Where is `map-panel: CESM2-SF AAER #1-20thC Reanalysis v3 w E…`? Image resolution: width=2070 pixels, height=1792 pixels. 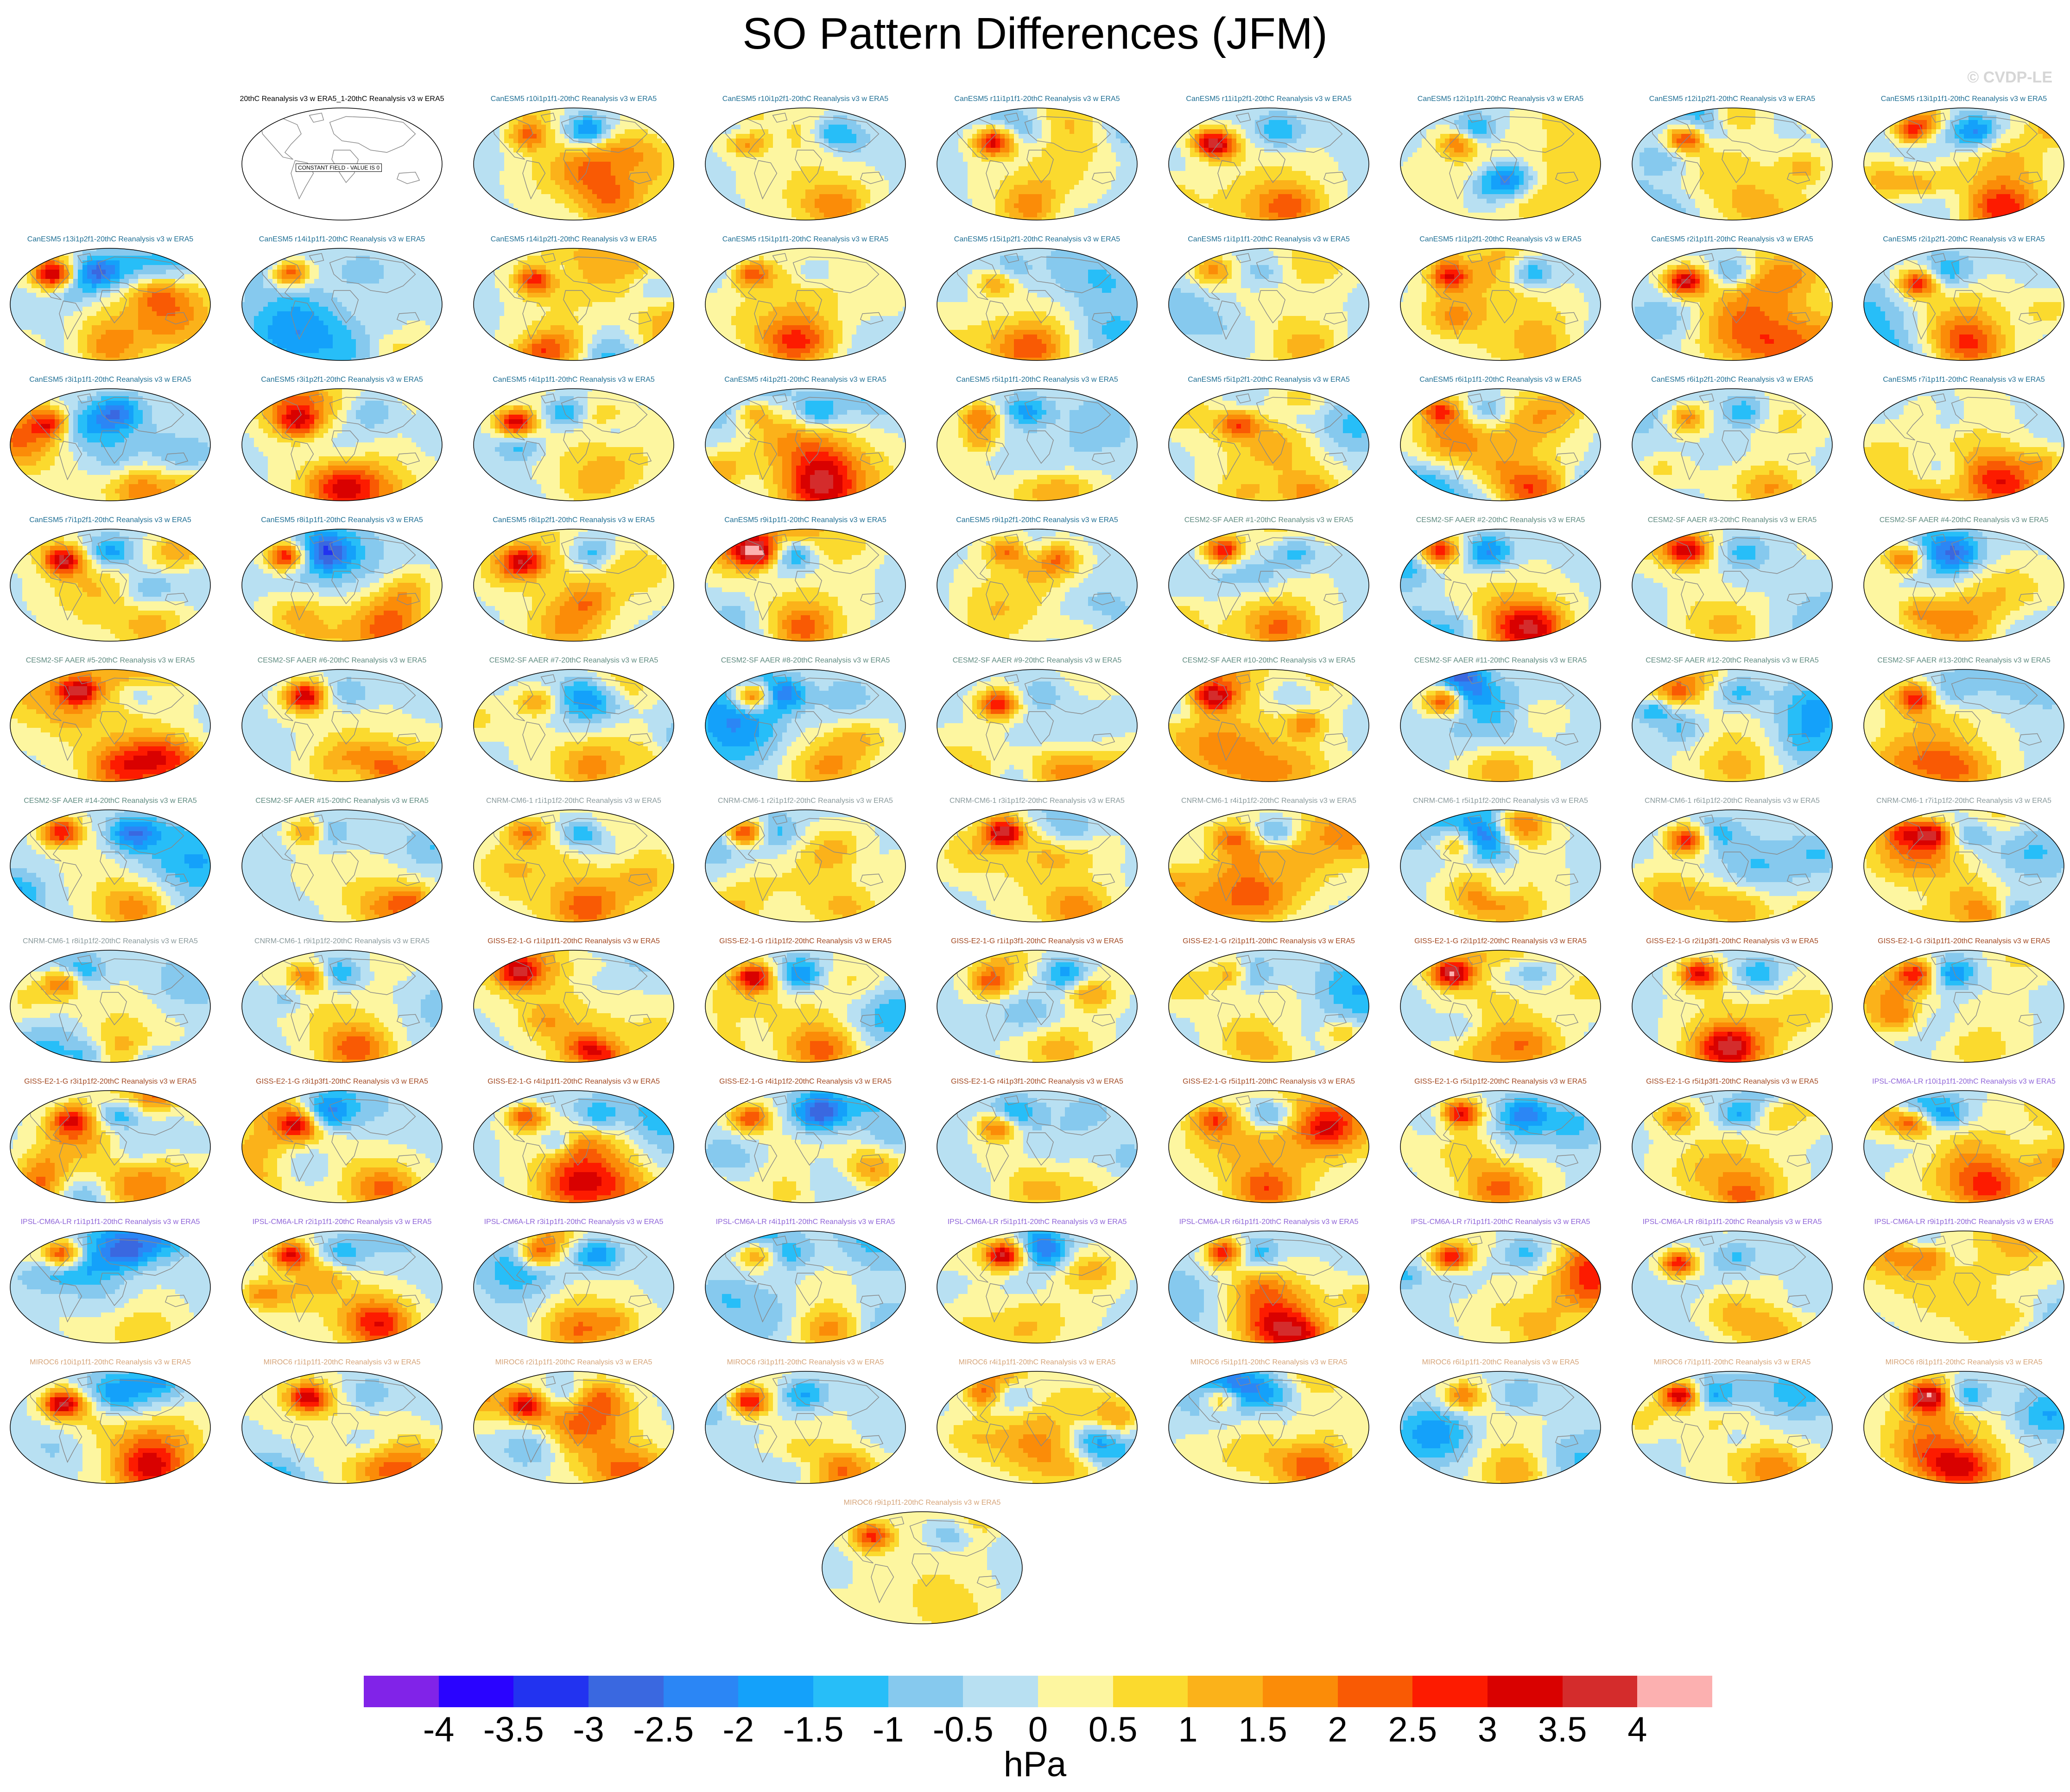 map-panel: CESM2-SF AAER #1-20thC Reanalysis v3 w E… is located at coordinates (1269, 585).